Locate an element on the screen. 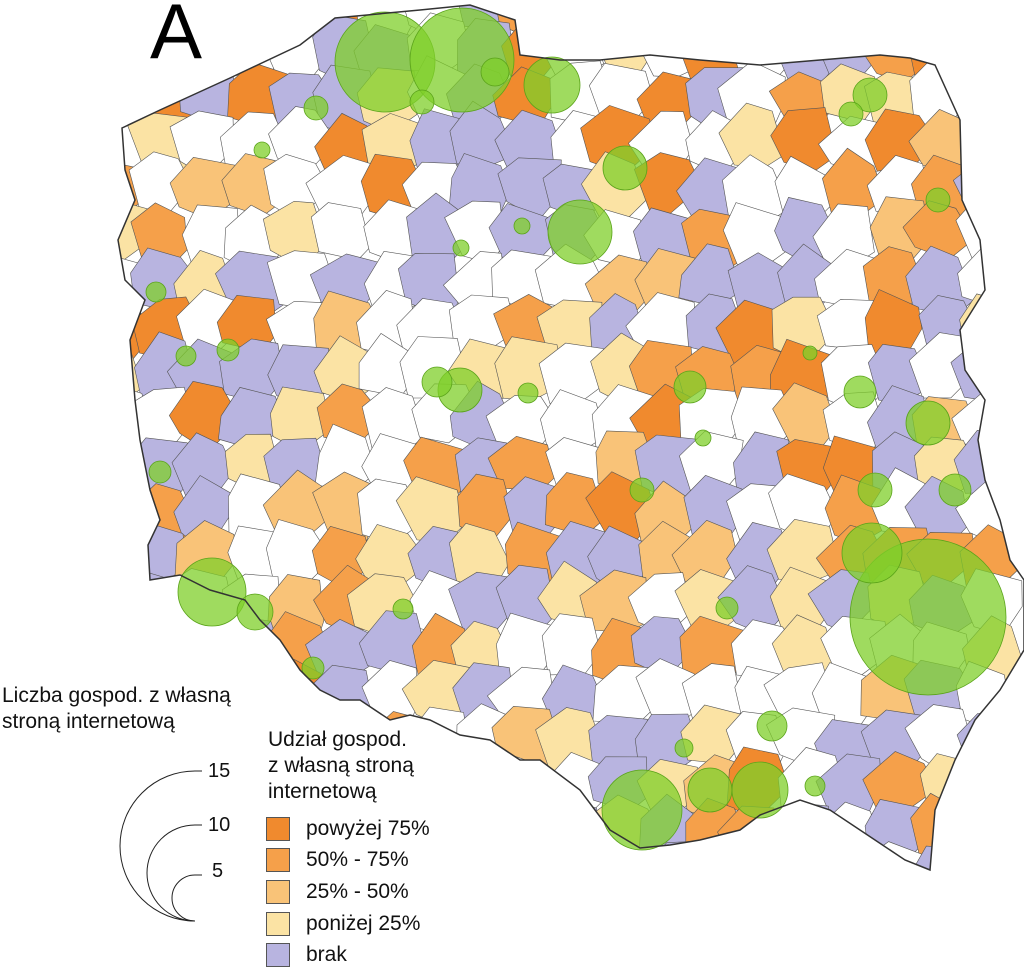 This screenshot has width=1024, height=970. size-value-15: 15 is located at coordinates (219, 771).